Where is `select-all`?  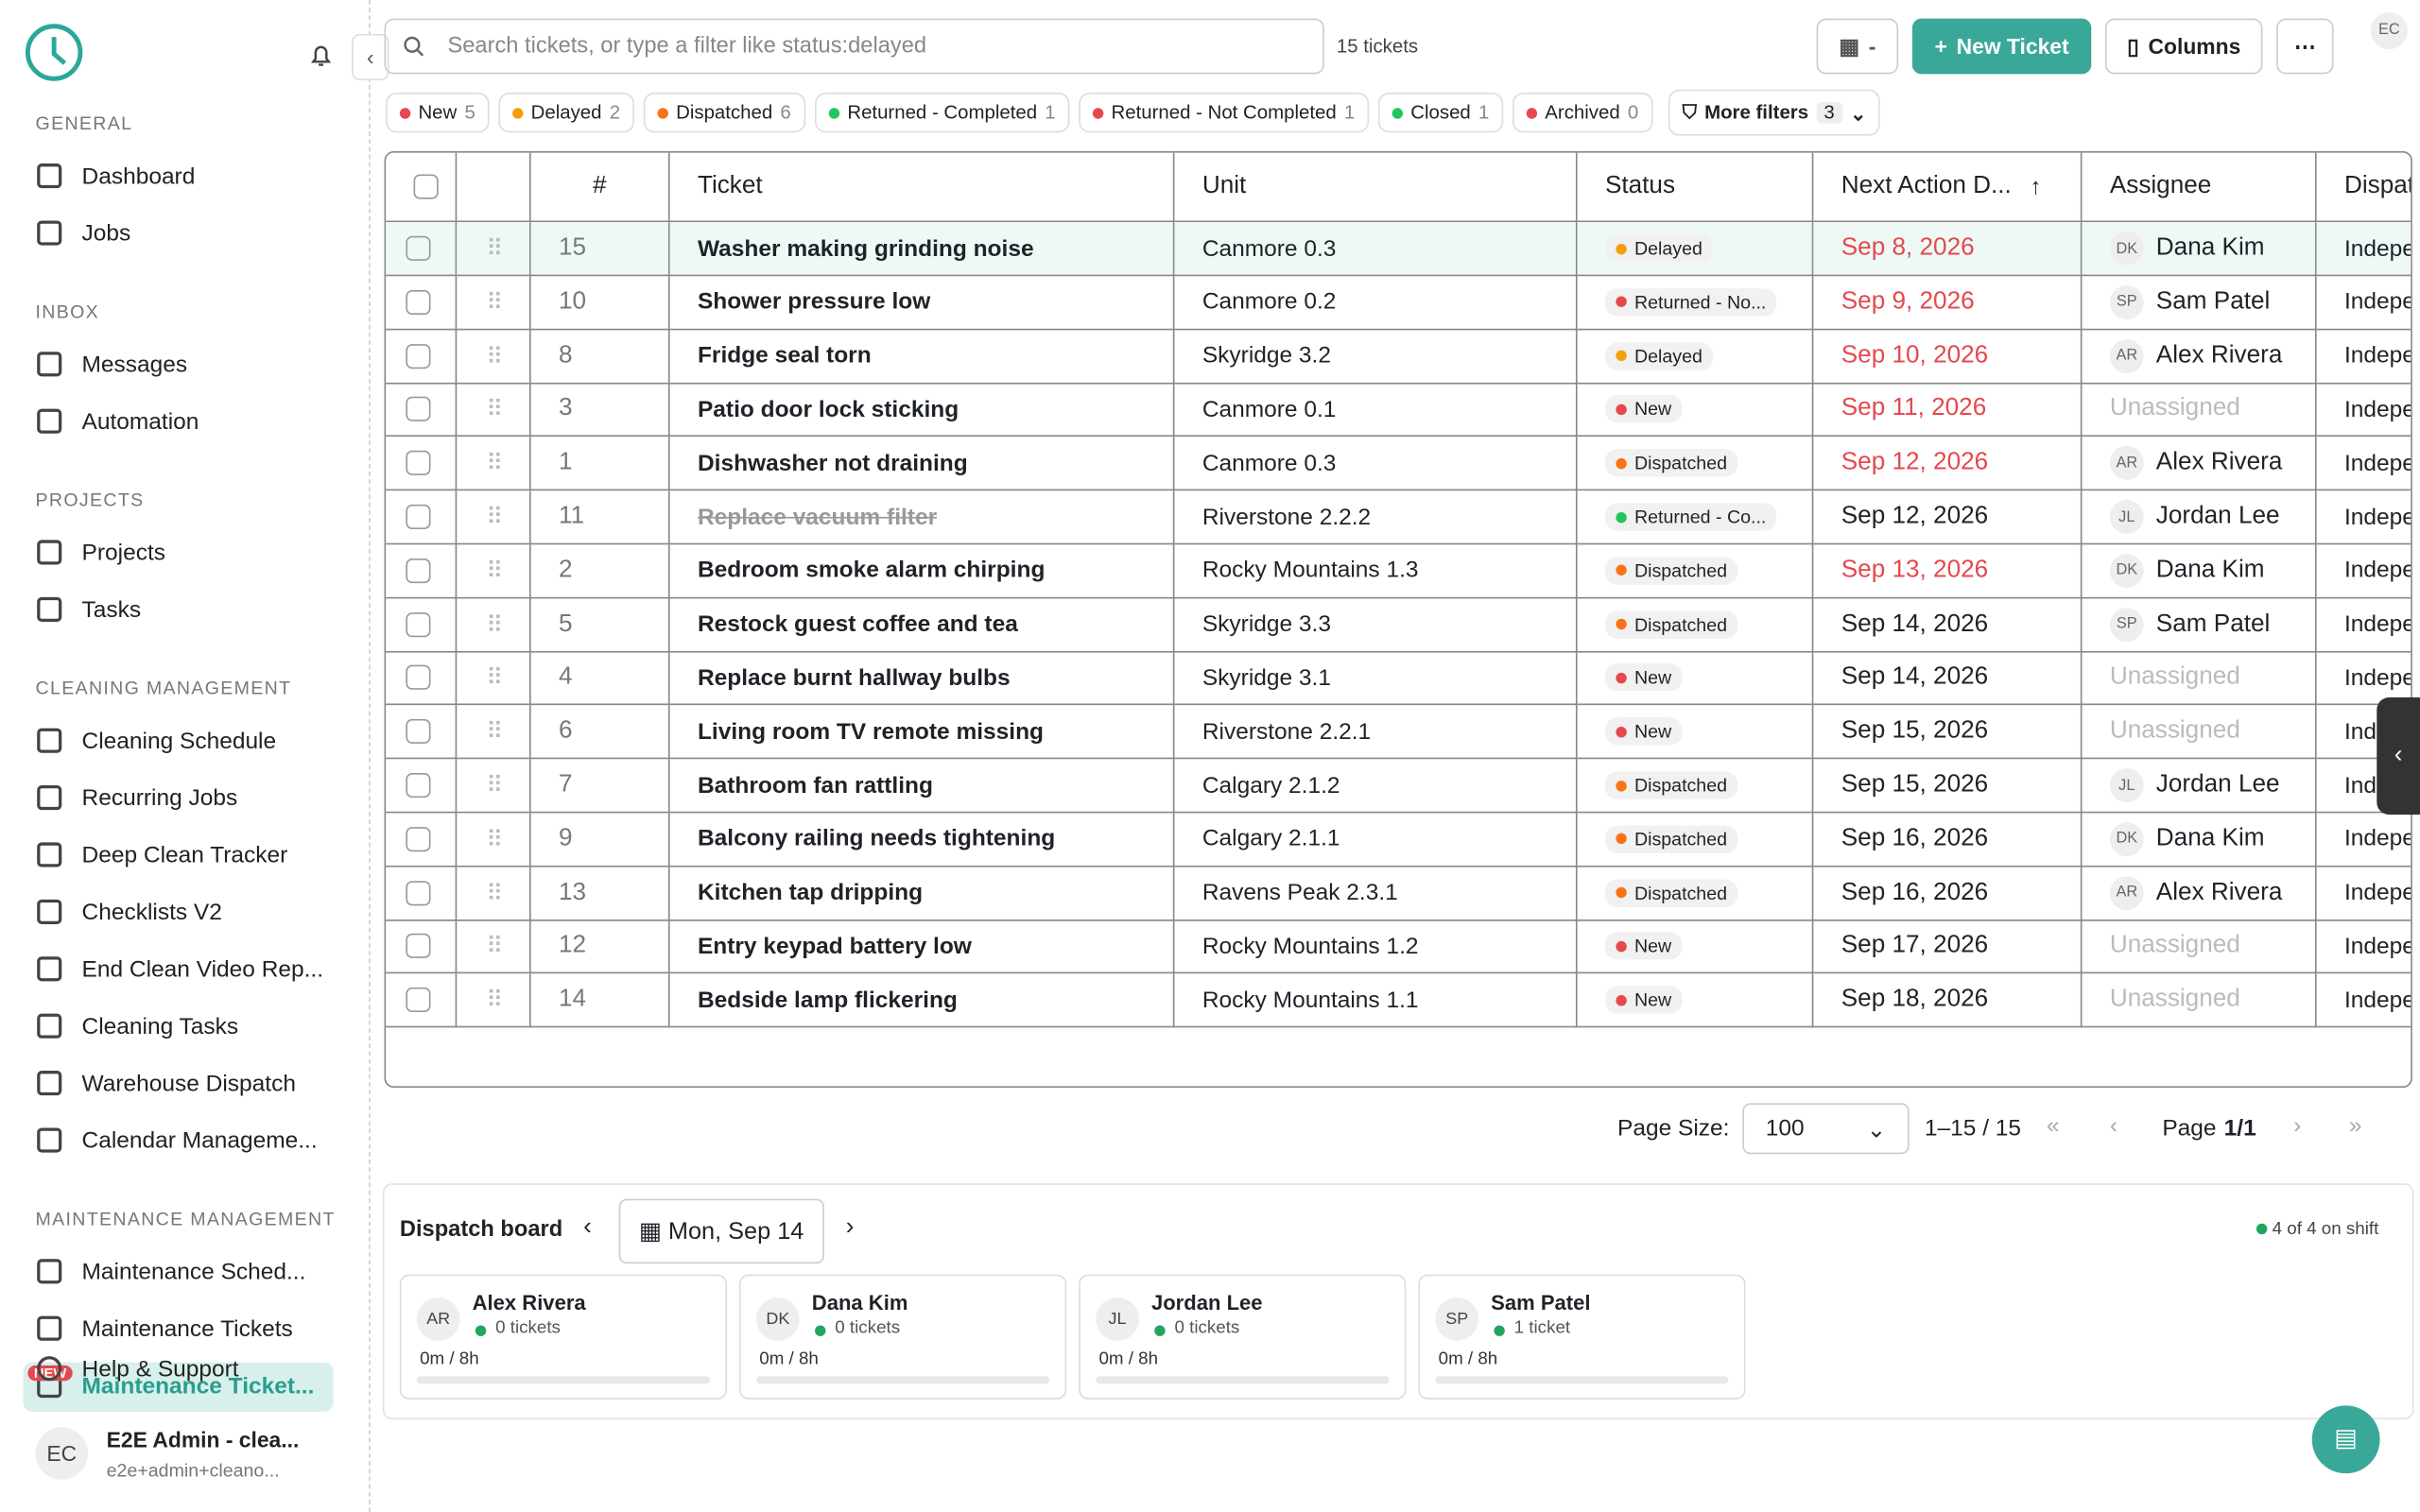 select-all is located at coordinates (426, 186).